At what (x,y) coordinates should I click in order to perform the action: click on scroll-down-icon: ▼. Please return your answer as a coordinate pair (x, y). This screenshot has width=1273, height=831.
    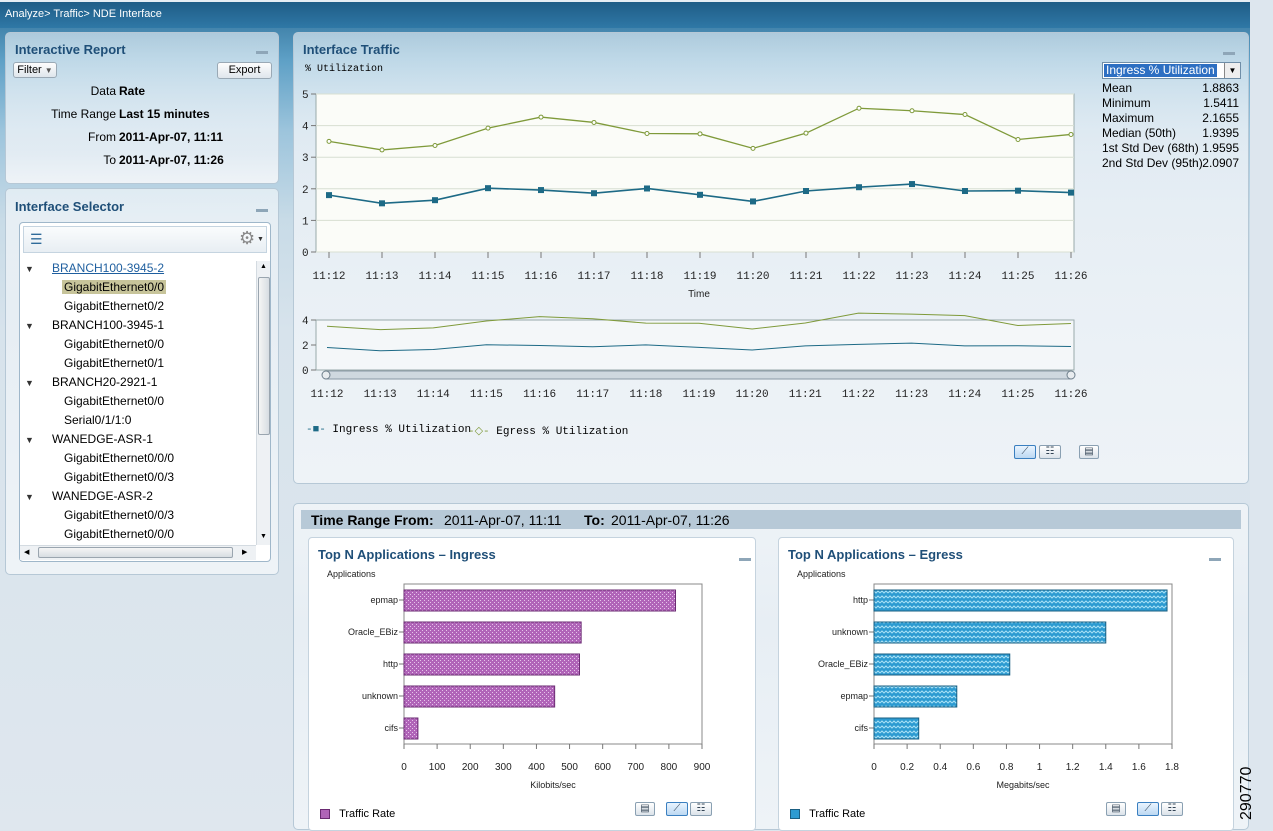
    Looking at the image, I should click on (263, 536).